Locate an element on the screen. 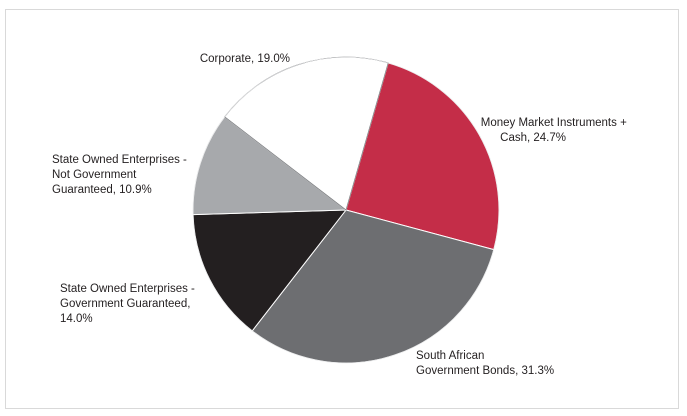  slice-label-money-market: Money Market Instruments + Cash, 24.7% is located at coordinates (555, 130).